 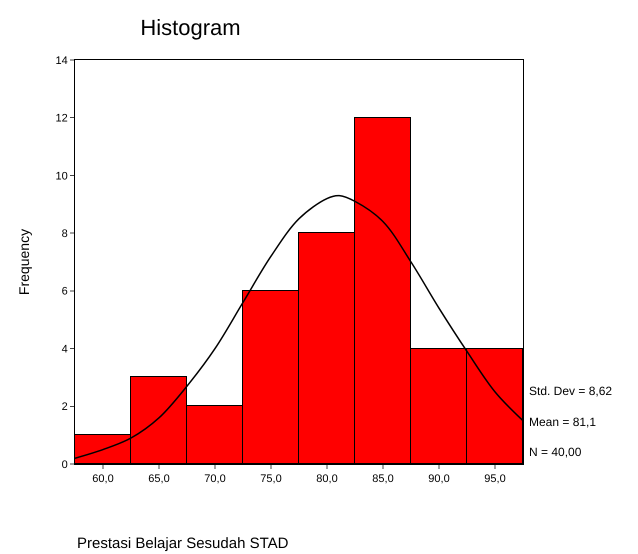 What do you see at coordinates (62, 60) in the screenshot?
I see `y-tick-label: 14` at bounding box center [62, 60].